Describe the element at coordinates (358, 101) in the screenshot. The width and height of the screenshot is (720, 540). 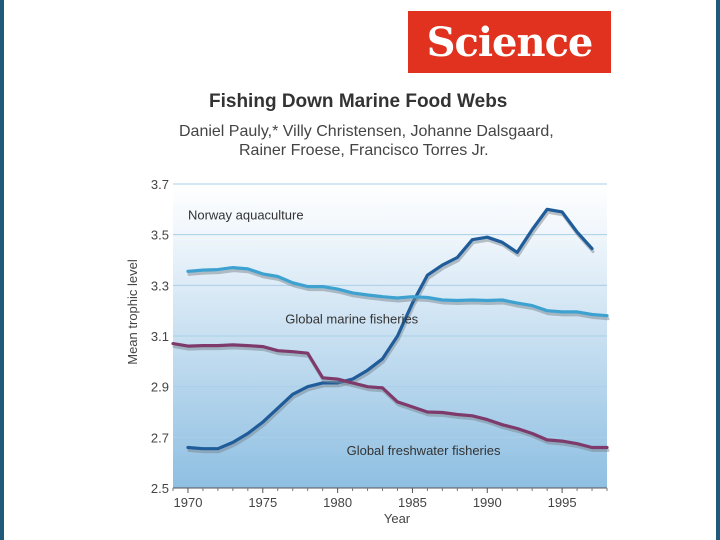
I see `paper-title: Fishing Down Marine Food Webs` at that location.